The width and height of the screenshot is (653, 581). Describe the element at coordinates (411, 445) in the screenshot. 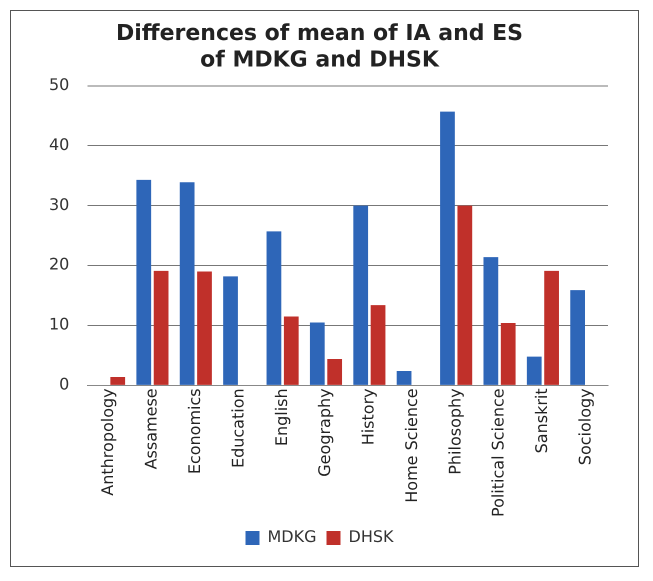

I see `x-tick-label: Home Science` at that location.